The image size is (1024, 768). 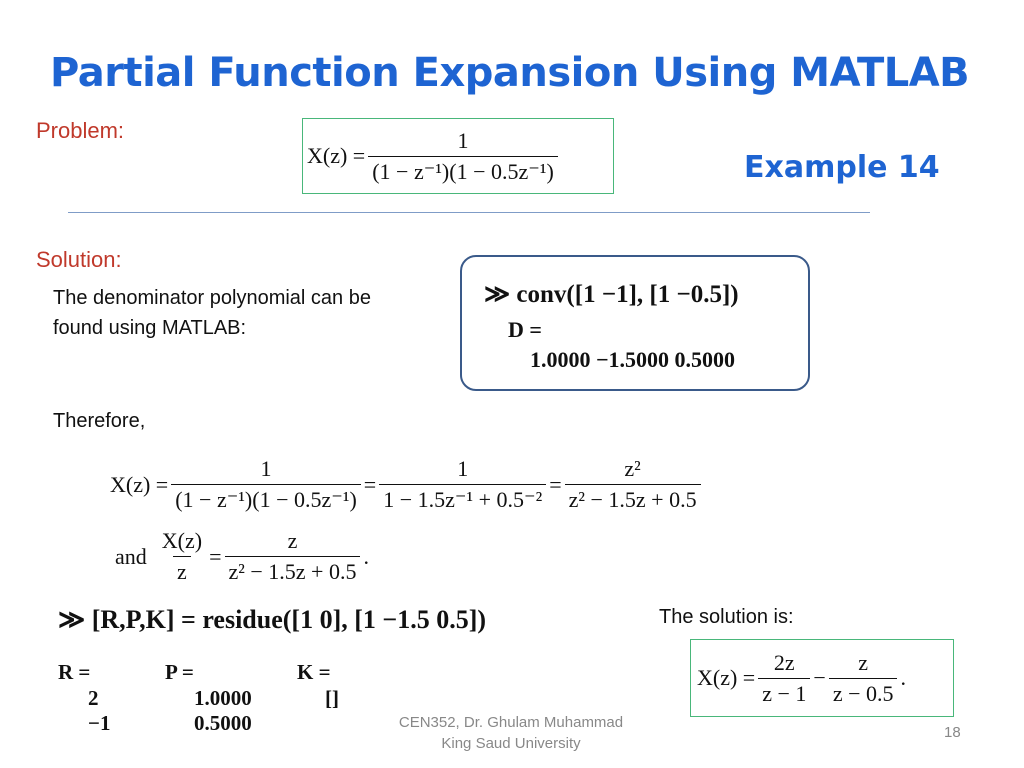 What do you see at coordinates (266, 498) in the screenshot?
I see `eq1-f1-den: (1 − z⁻¹)(1 − 0.5z⁻¹)` at bounding box center [266, 498].